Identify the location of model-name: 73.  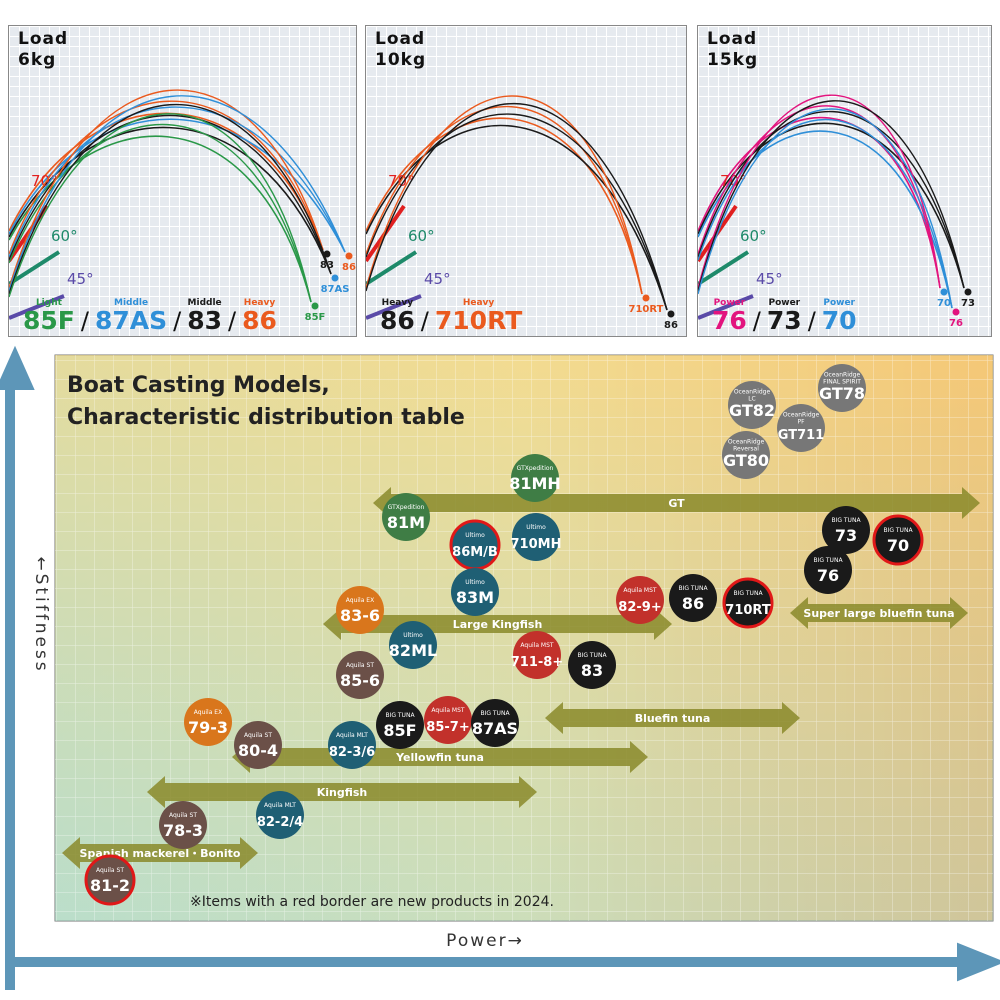
(784, 320).